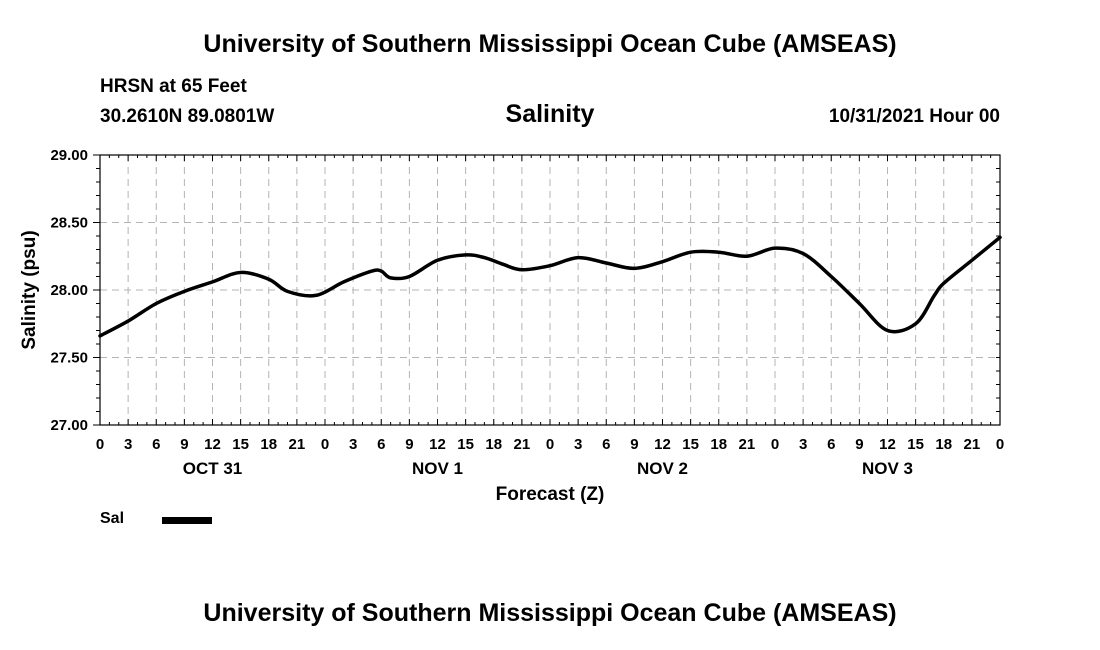  What do you see at coordinates (213, 468) in the screenshot?
I see `day-label: OCT 31` at bounding box center [213, 468].